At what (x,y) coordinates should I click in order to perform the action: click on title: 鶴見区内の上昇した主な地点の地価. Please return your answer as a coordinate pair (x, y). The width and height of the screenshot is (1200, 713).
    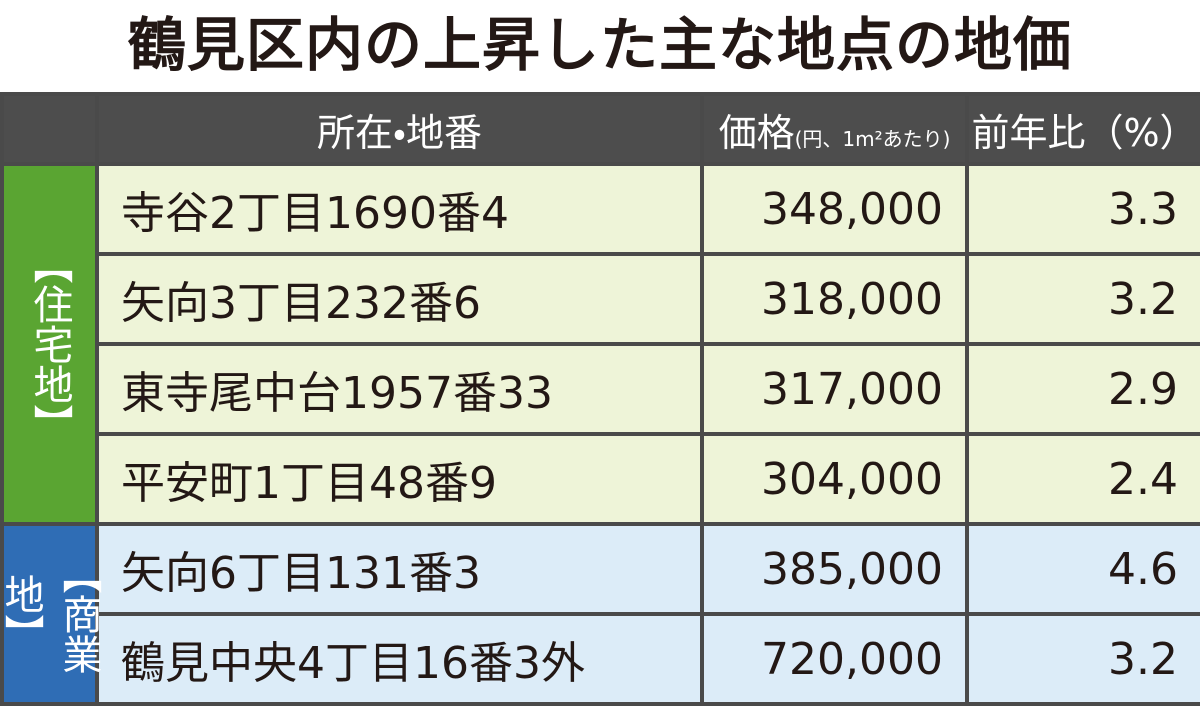
    Looking at the image, I should click on (599, 45).